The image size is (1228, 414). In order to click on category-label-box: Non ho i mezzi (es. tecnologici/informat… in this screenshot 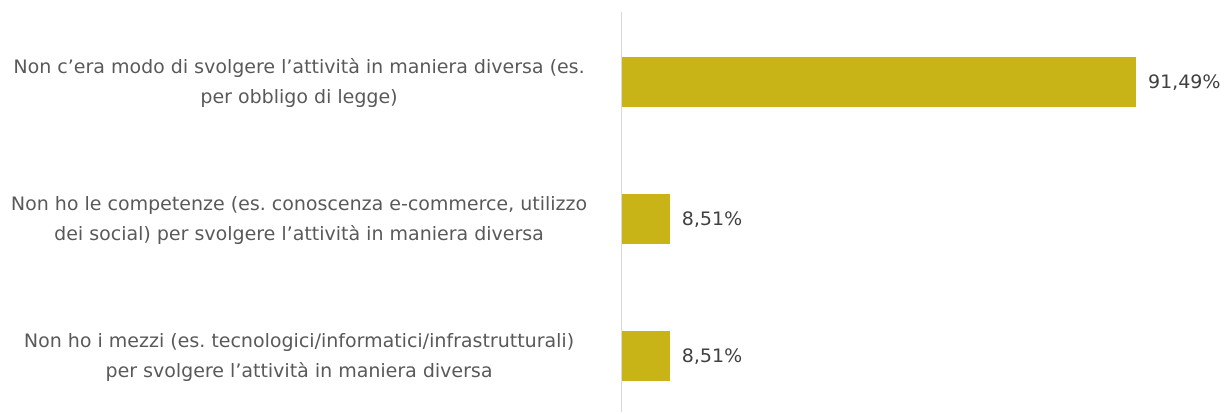, I will do `click(296, 352)`.